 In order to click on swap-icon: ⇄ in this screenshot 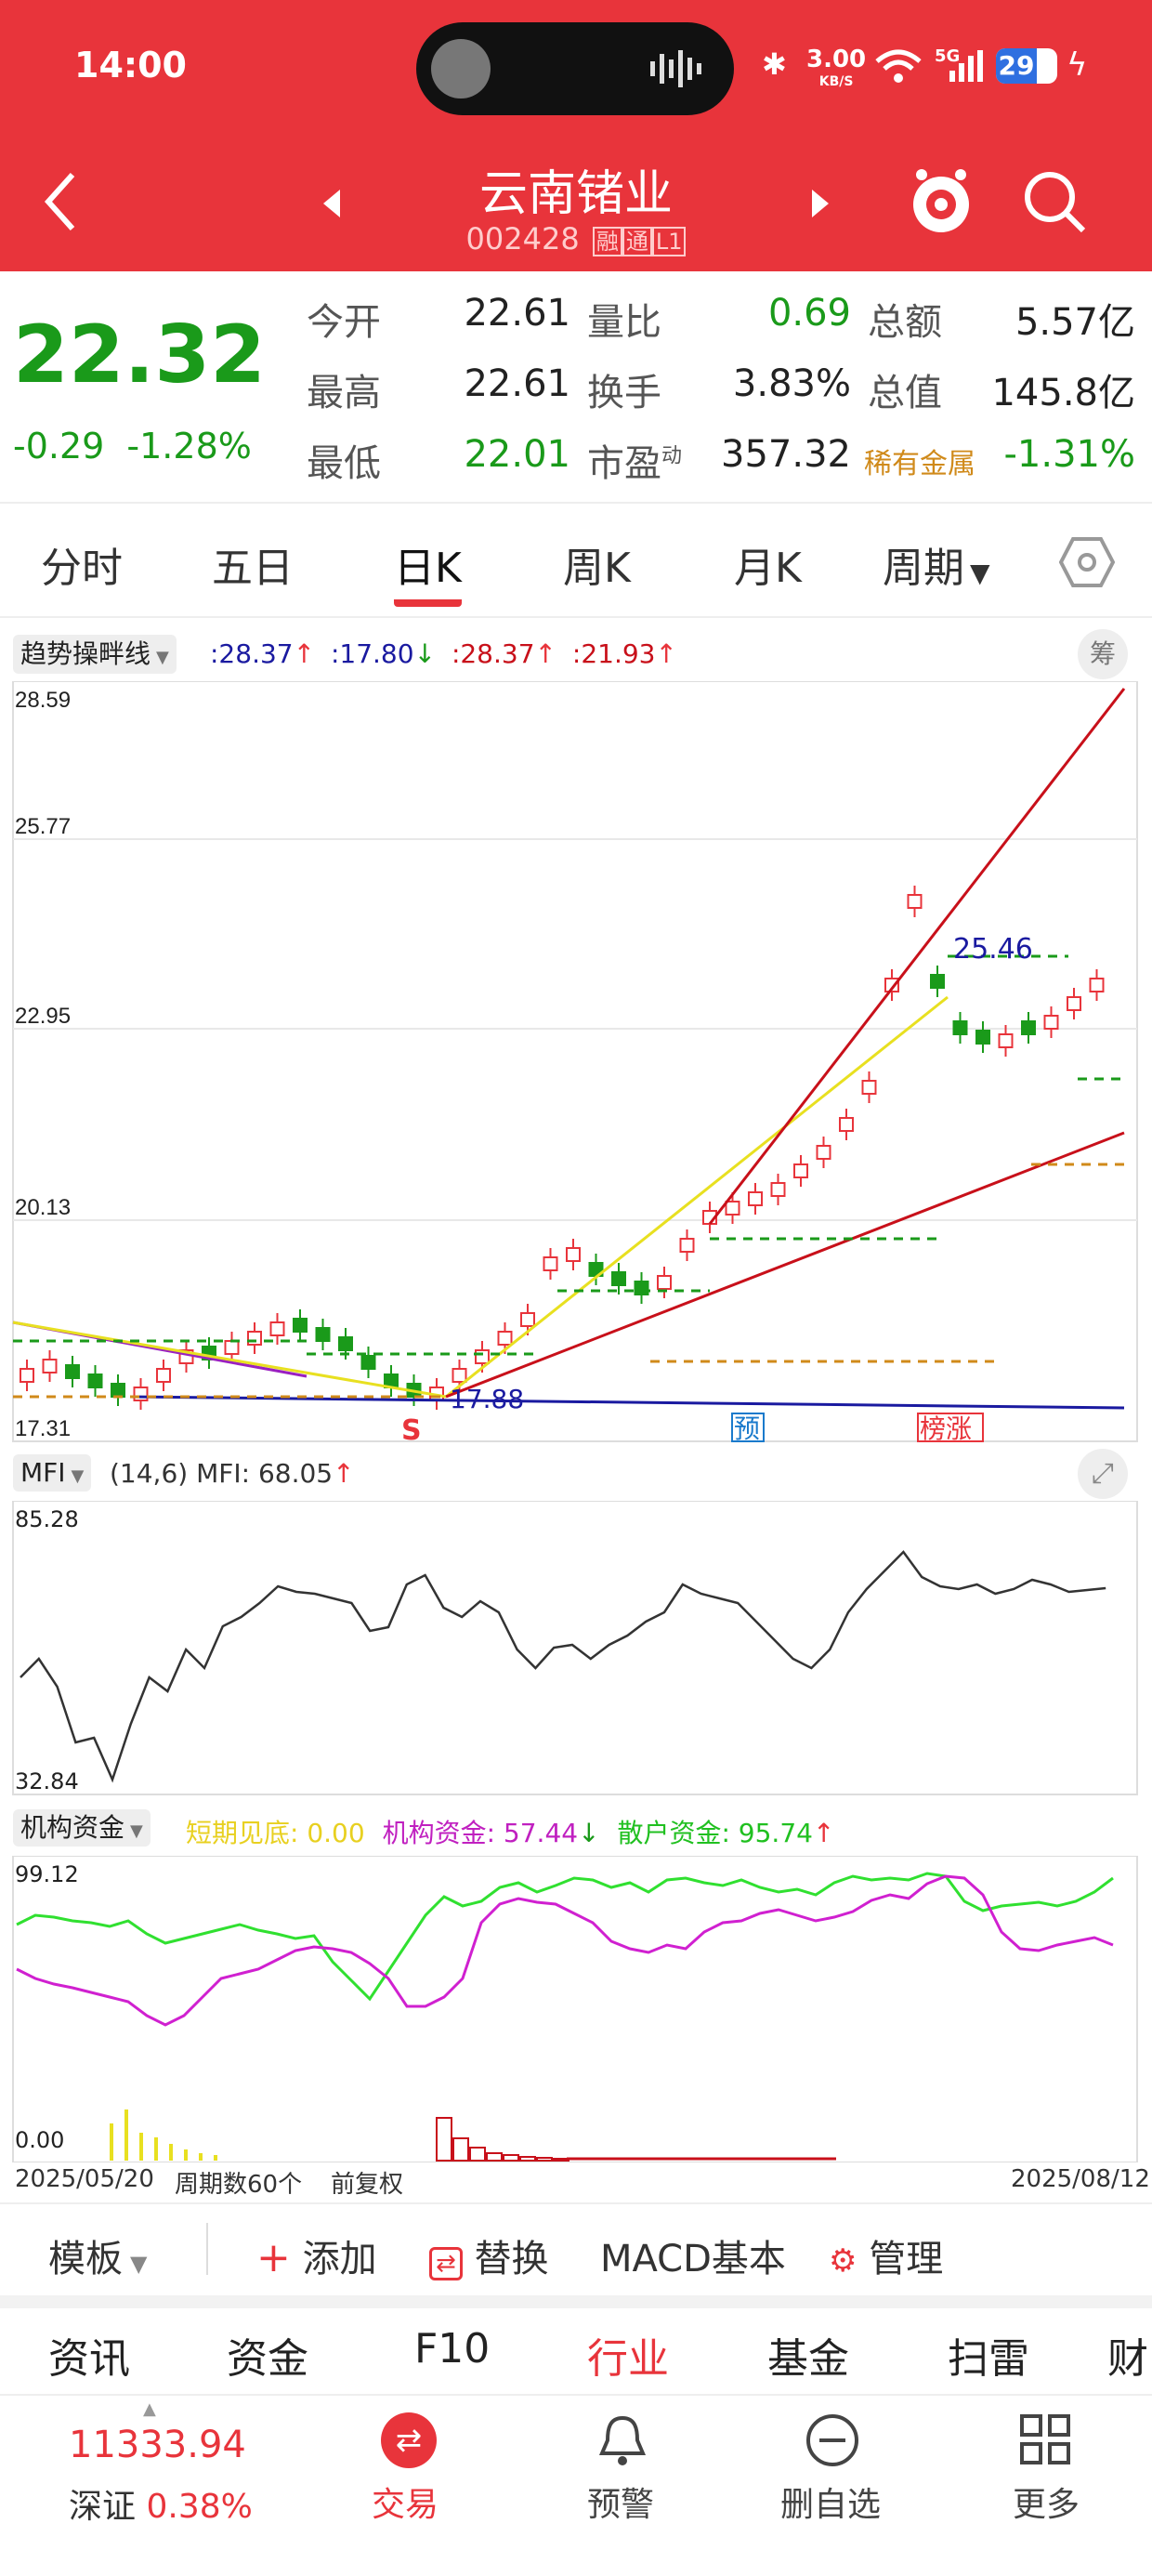, I will do `click(446, 2263)`.